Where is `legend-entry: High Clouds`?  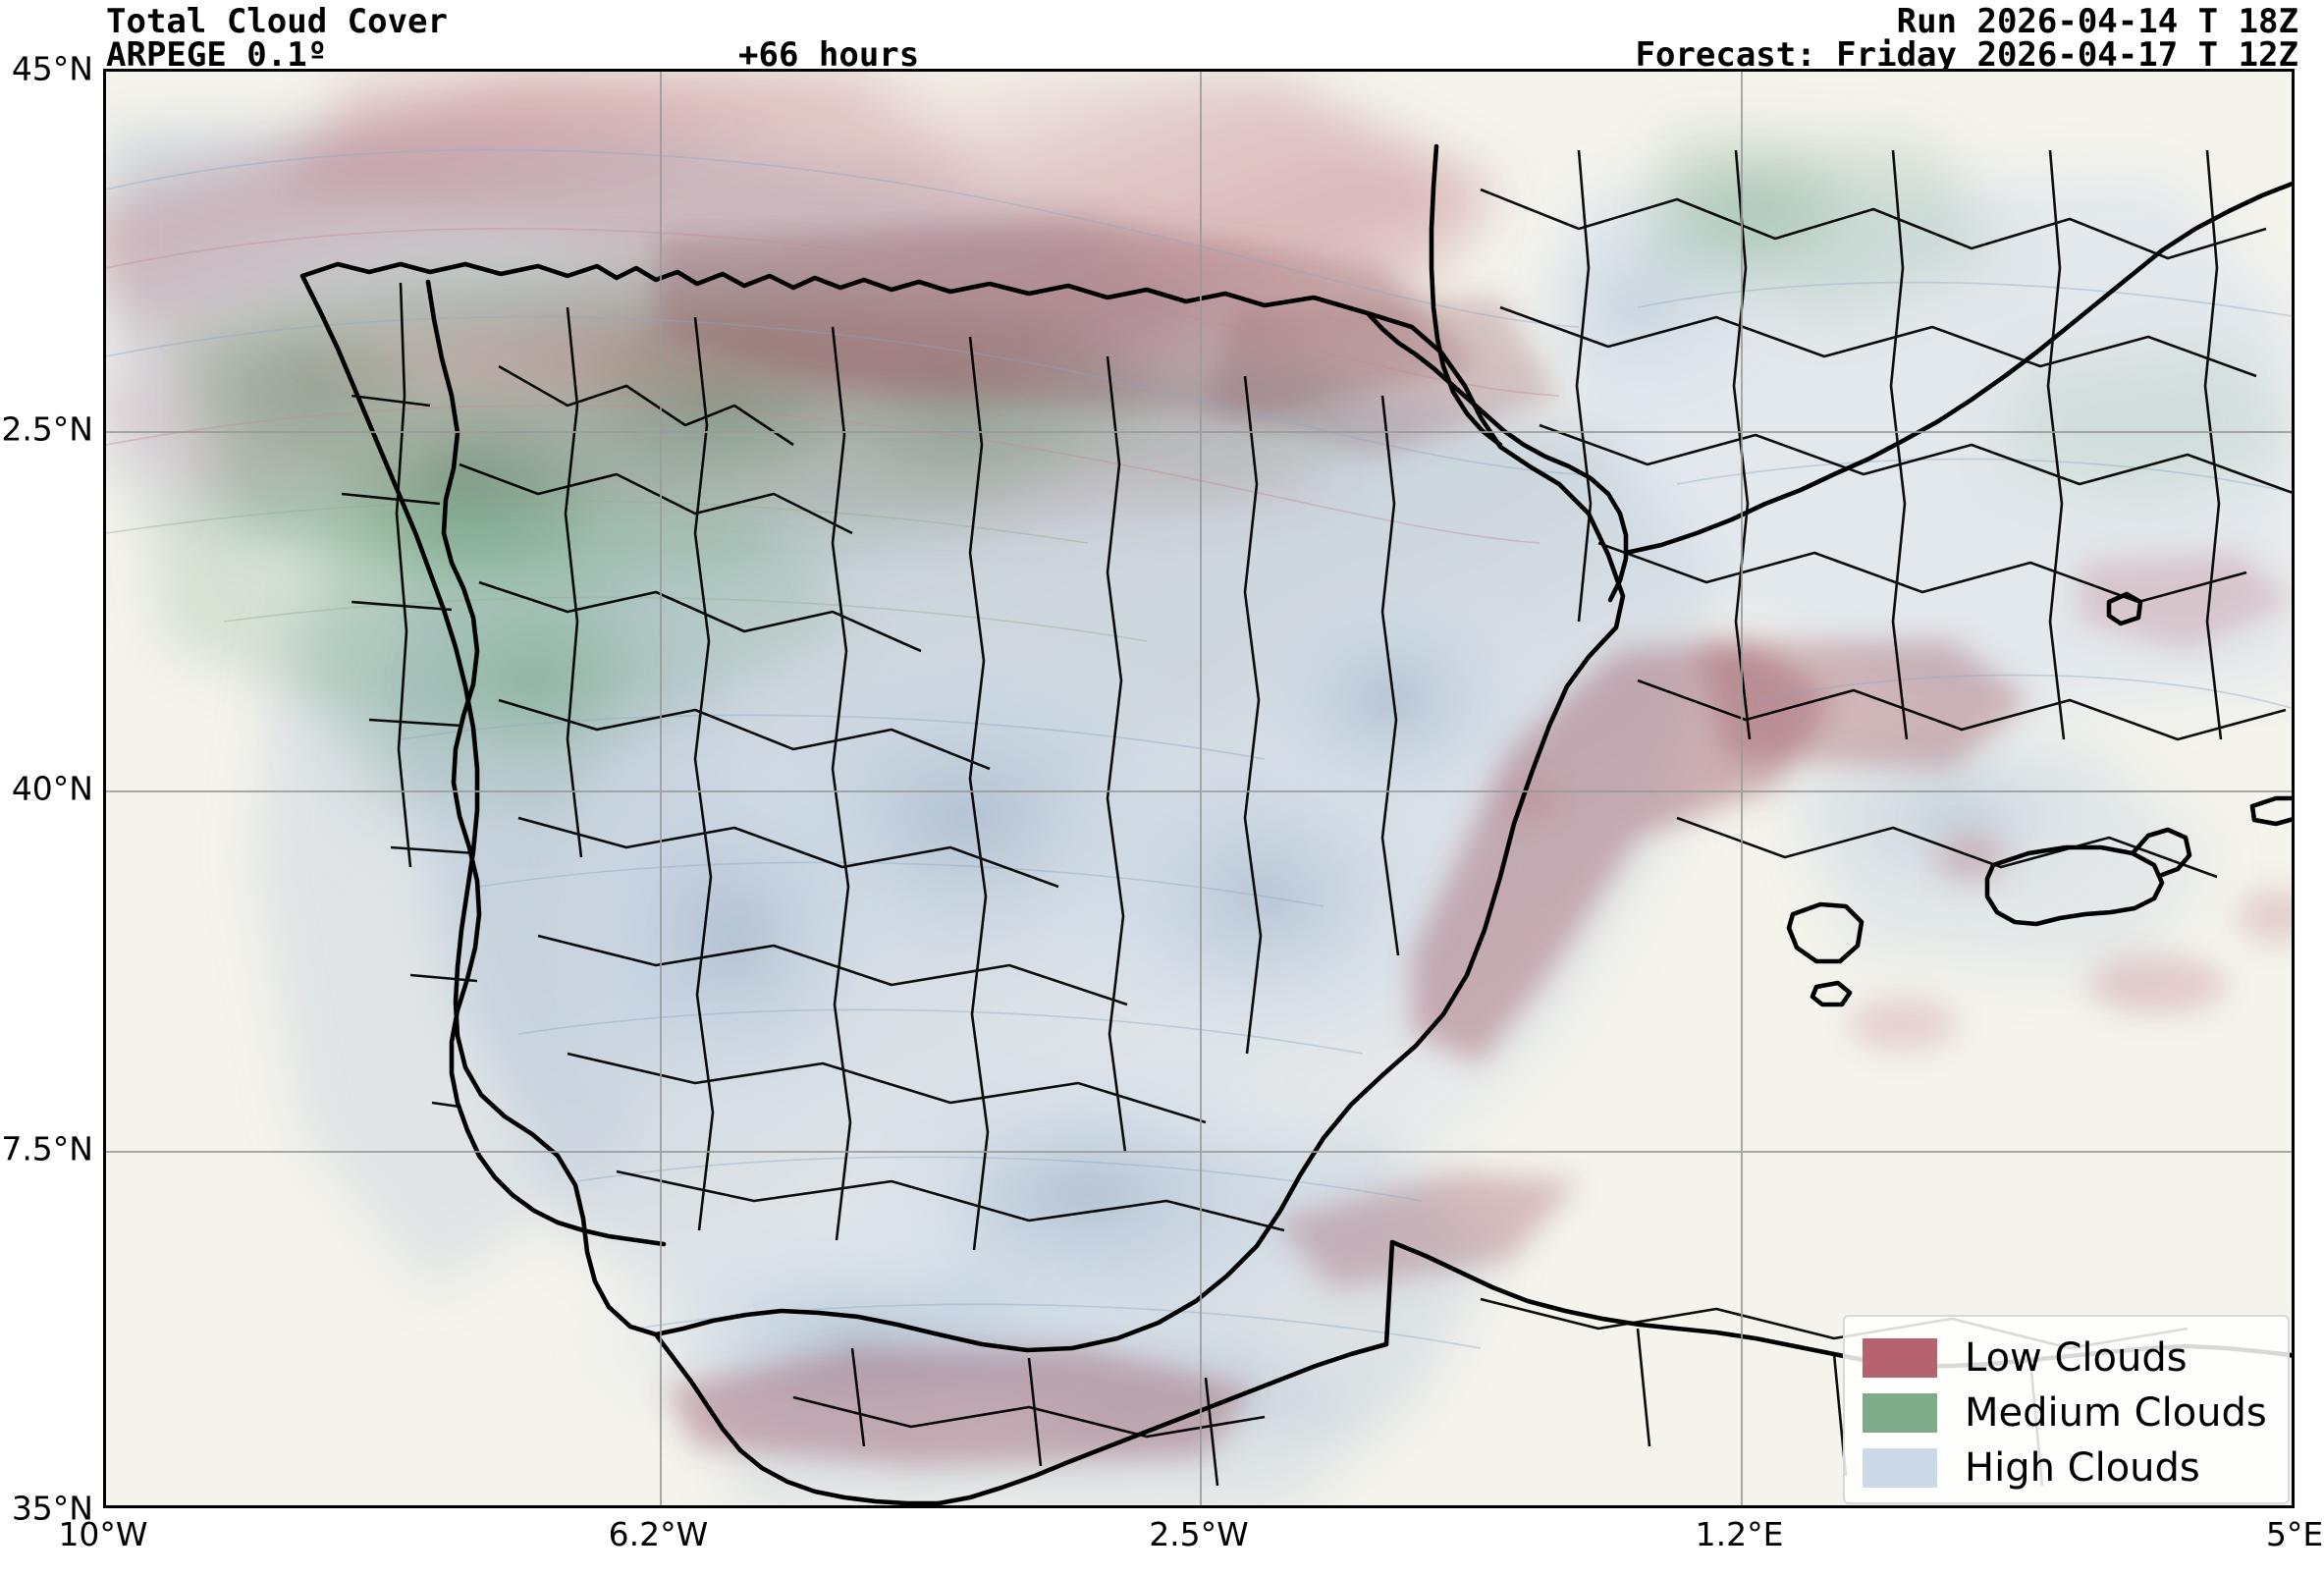
legend-entry: High Clouds is located at coordinates (2066, 1468).